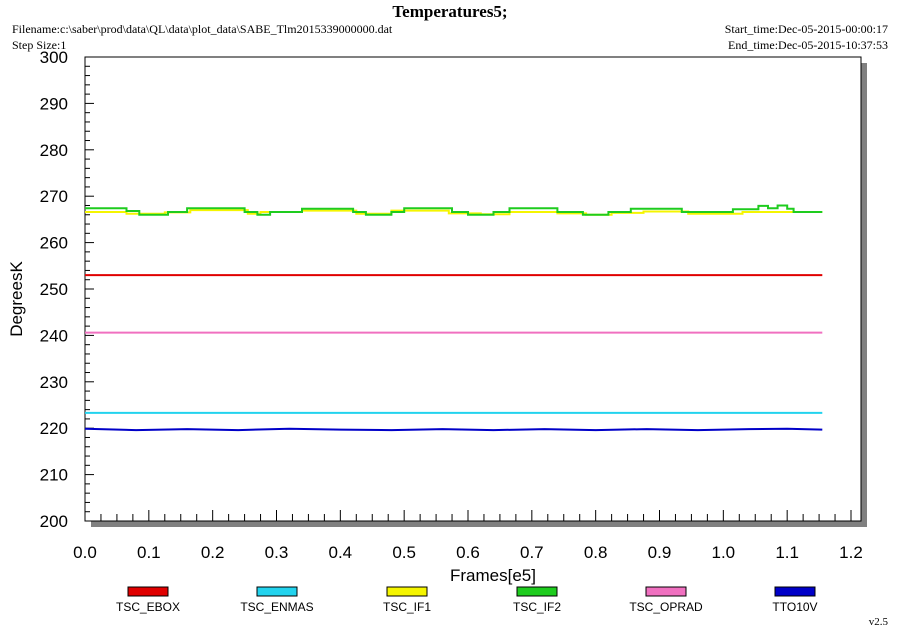  I want to click on x-tick-label: 0.7, so click(532, 552).